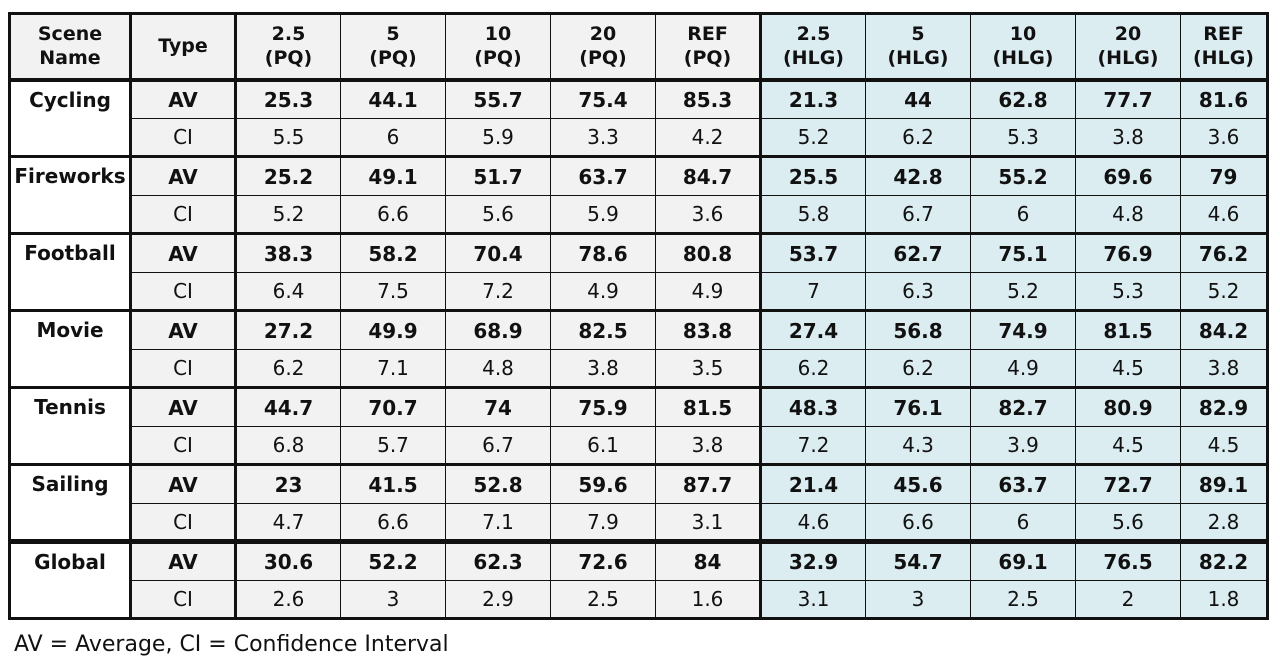 This screenshot has height=669, width=1280. I want to click on header-scene-name: Scene Name, so click(70, 47).